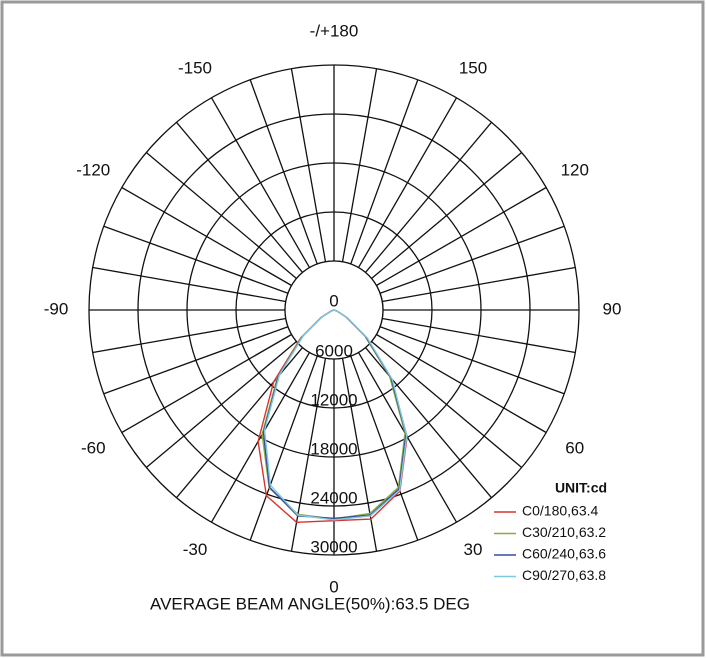  What do you see at coordinates (564, 575) in the screenshot?
I see `legend-label: C90/270,63.8` at bounding box center [564, 575].